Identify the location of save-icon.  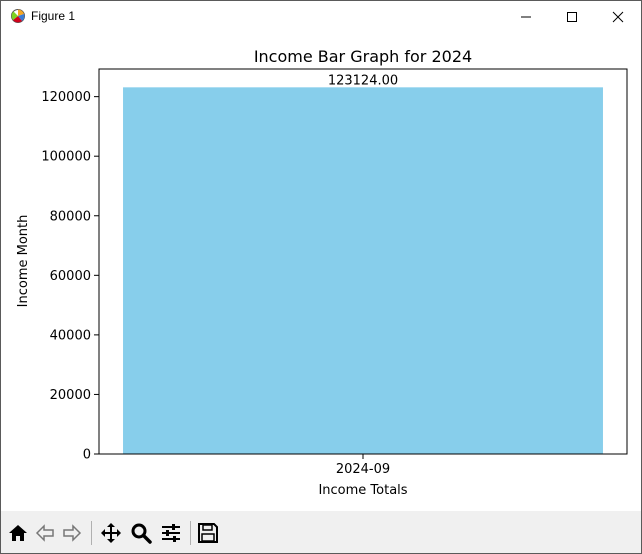
(208, 533).